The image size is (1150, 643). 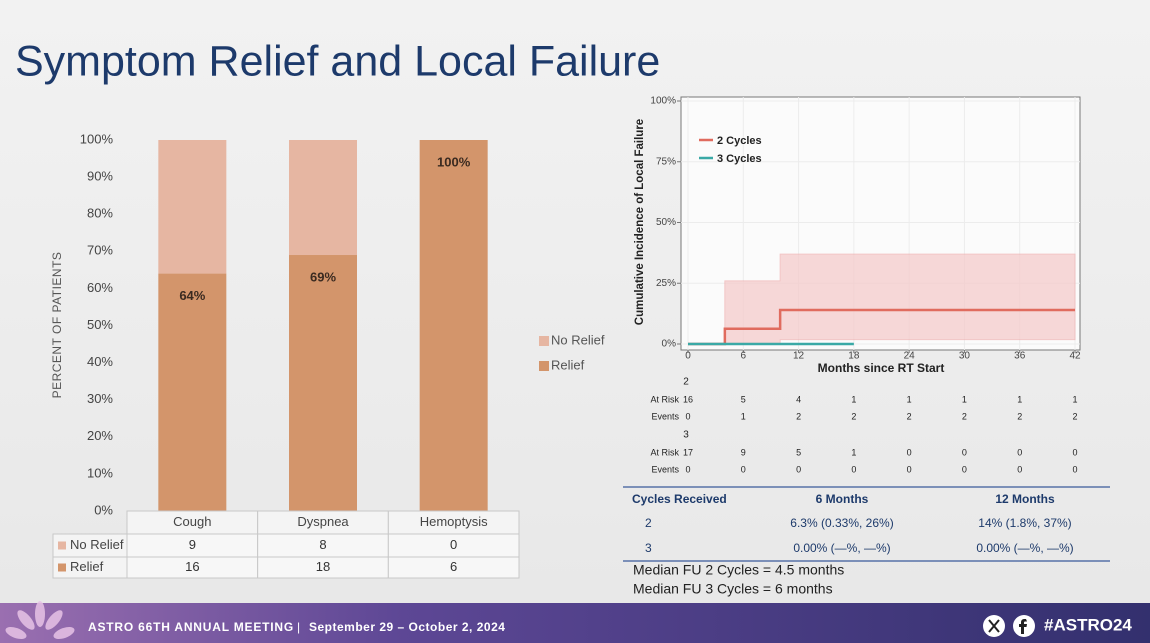 I want to click on legend-label: 3 Cycles, so click(x=739, y=159).